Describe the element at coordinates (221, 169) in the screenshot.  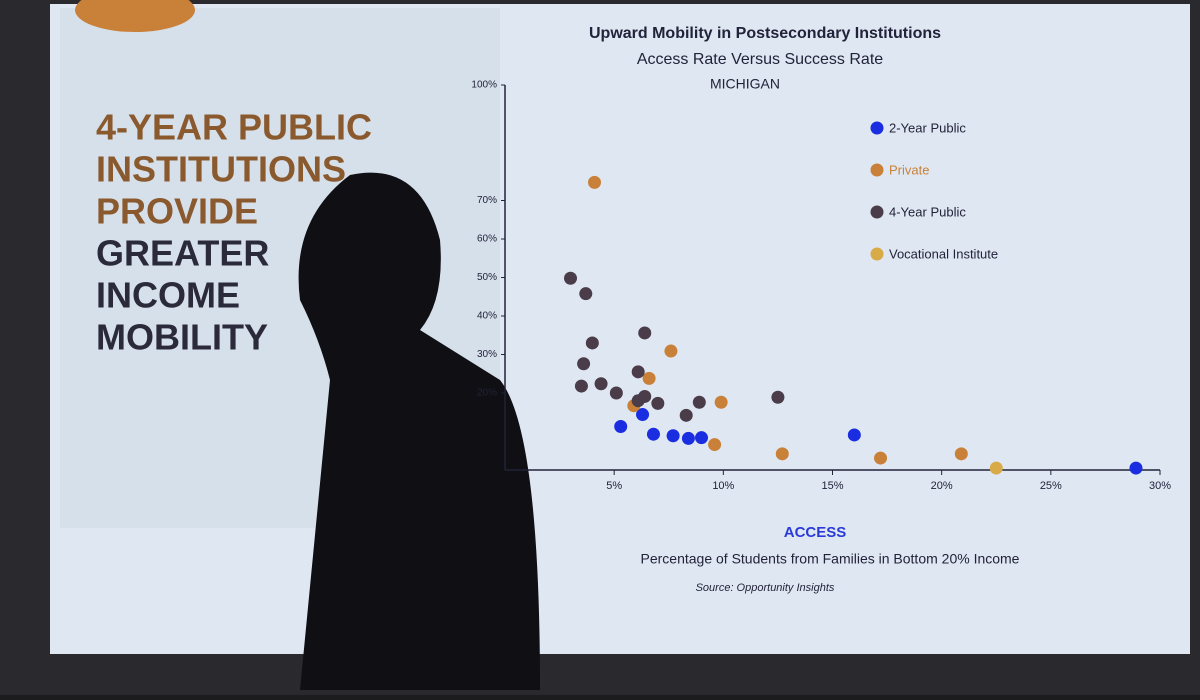
I see `headline-line: INSTITUTIONS` at that location.